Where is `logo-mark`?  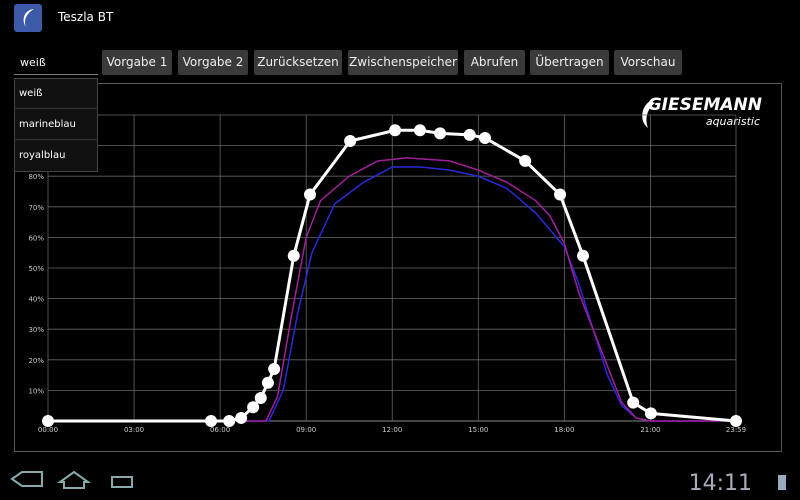
logo-mark is located at coordinates (648, 114).